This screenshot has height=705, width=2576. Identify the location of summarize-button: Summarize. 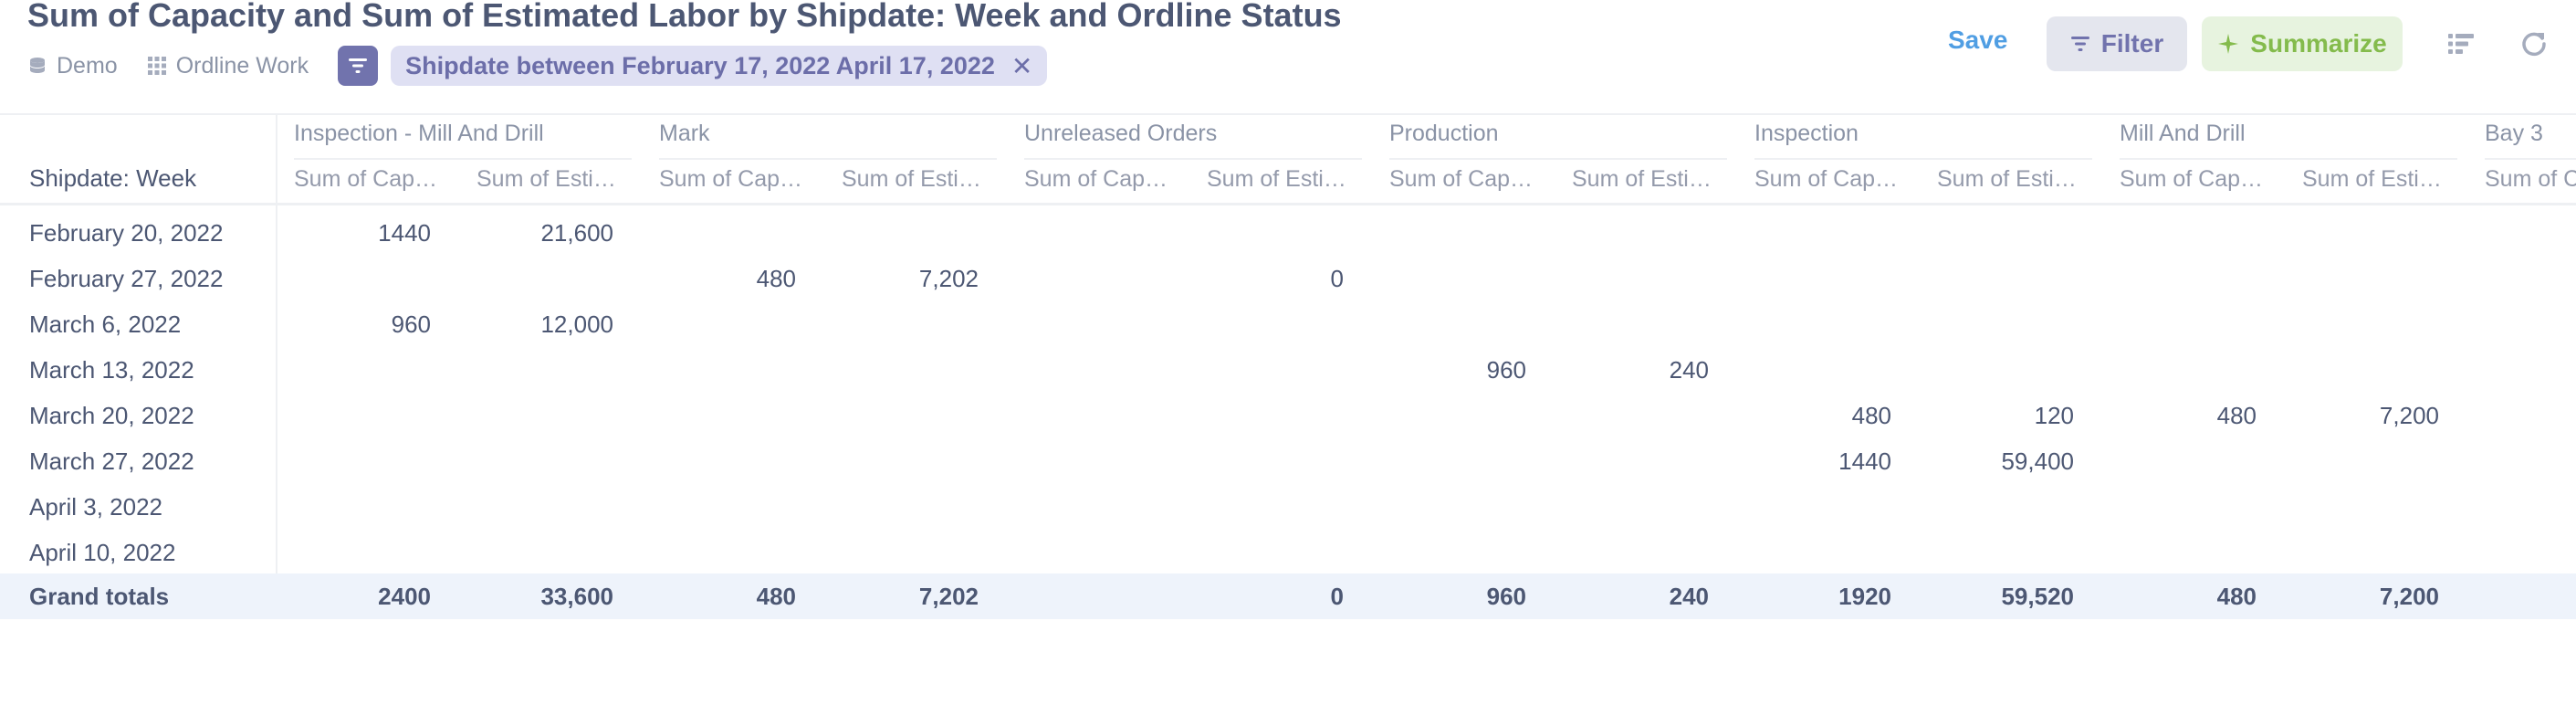
(2302, 43).